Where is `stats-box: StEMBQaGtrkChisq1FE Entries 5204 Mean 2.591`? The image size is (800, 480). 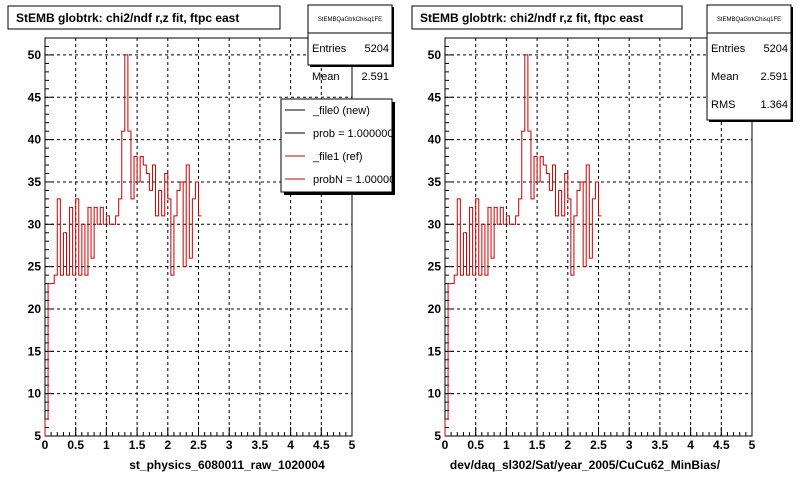
stats-box: StEMBQaGtrkChisq1FE Entries 5204 Mean 2.591 is located at coordinates (350, 43).